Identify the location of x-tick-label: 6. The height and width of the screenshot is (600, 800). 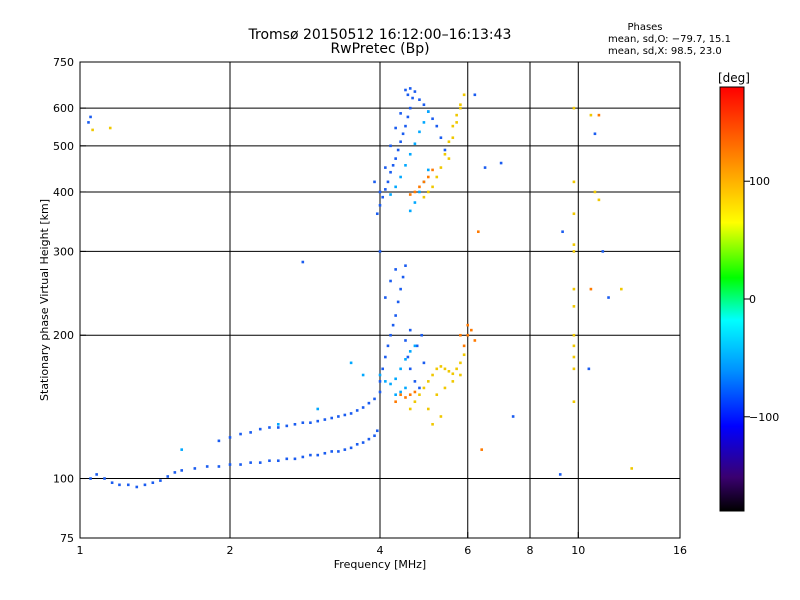
(467, 550).